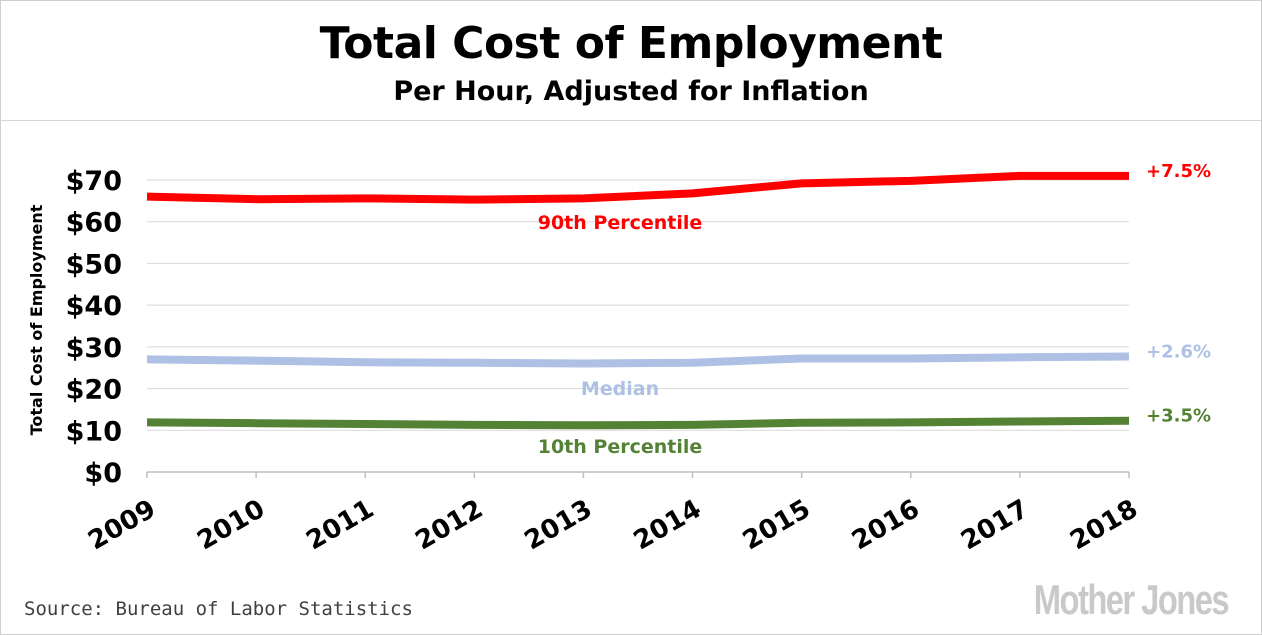 The image size is (1262, 635). What do you see at coordinates (638, 423) in the screenshot?
I see `series-line-10th-percentile` at bounding box center [638, 423].